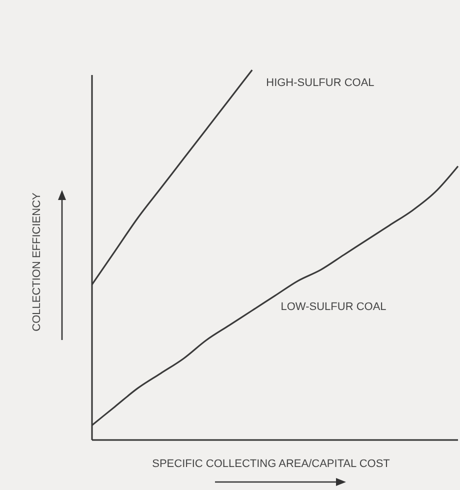 The width and height of the screenshot is (460, 490). Describe the element at coordinates (333, 306) in the screenshot. I see `series-label: LOW-SULFUR COAL` at that location.